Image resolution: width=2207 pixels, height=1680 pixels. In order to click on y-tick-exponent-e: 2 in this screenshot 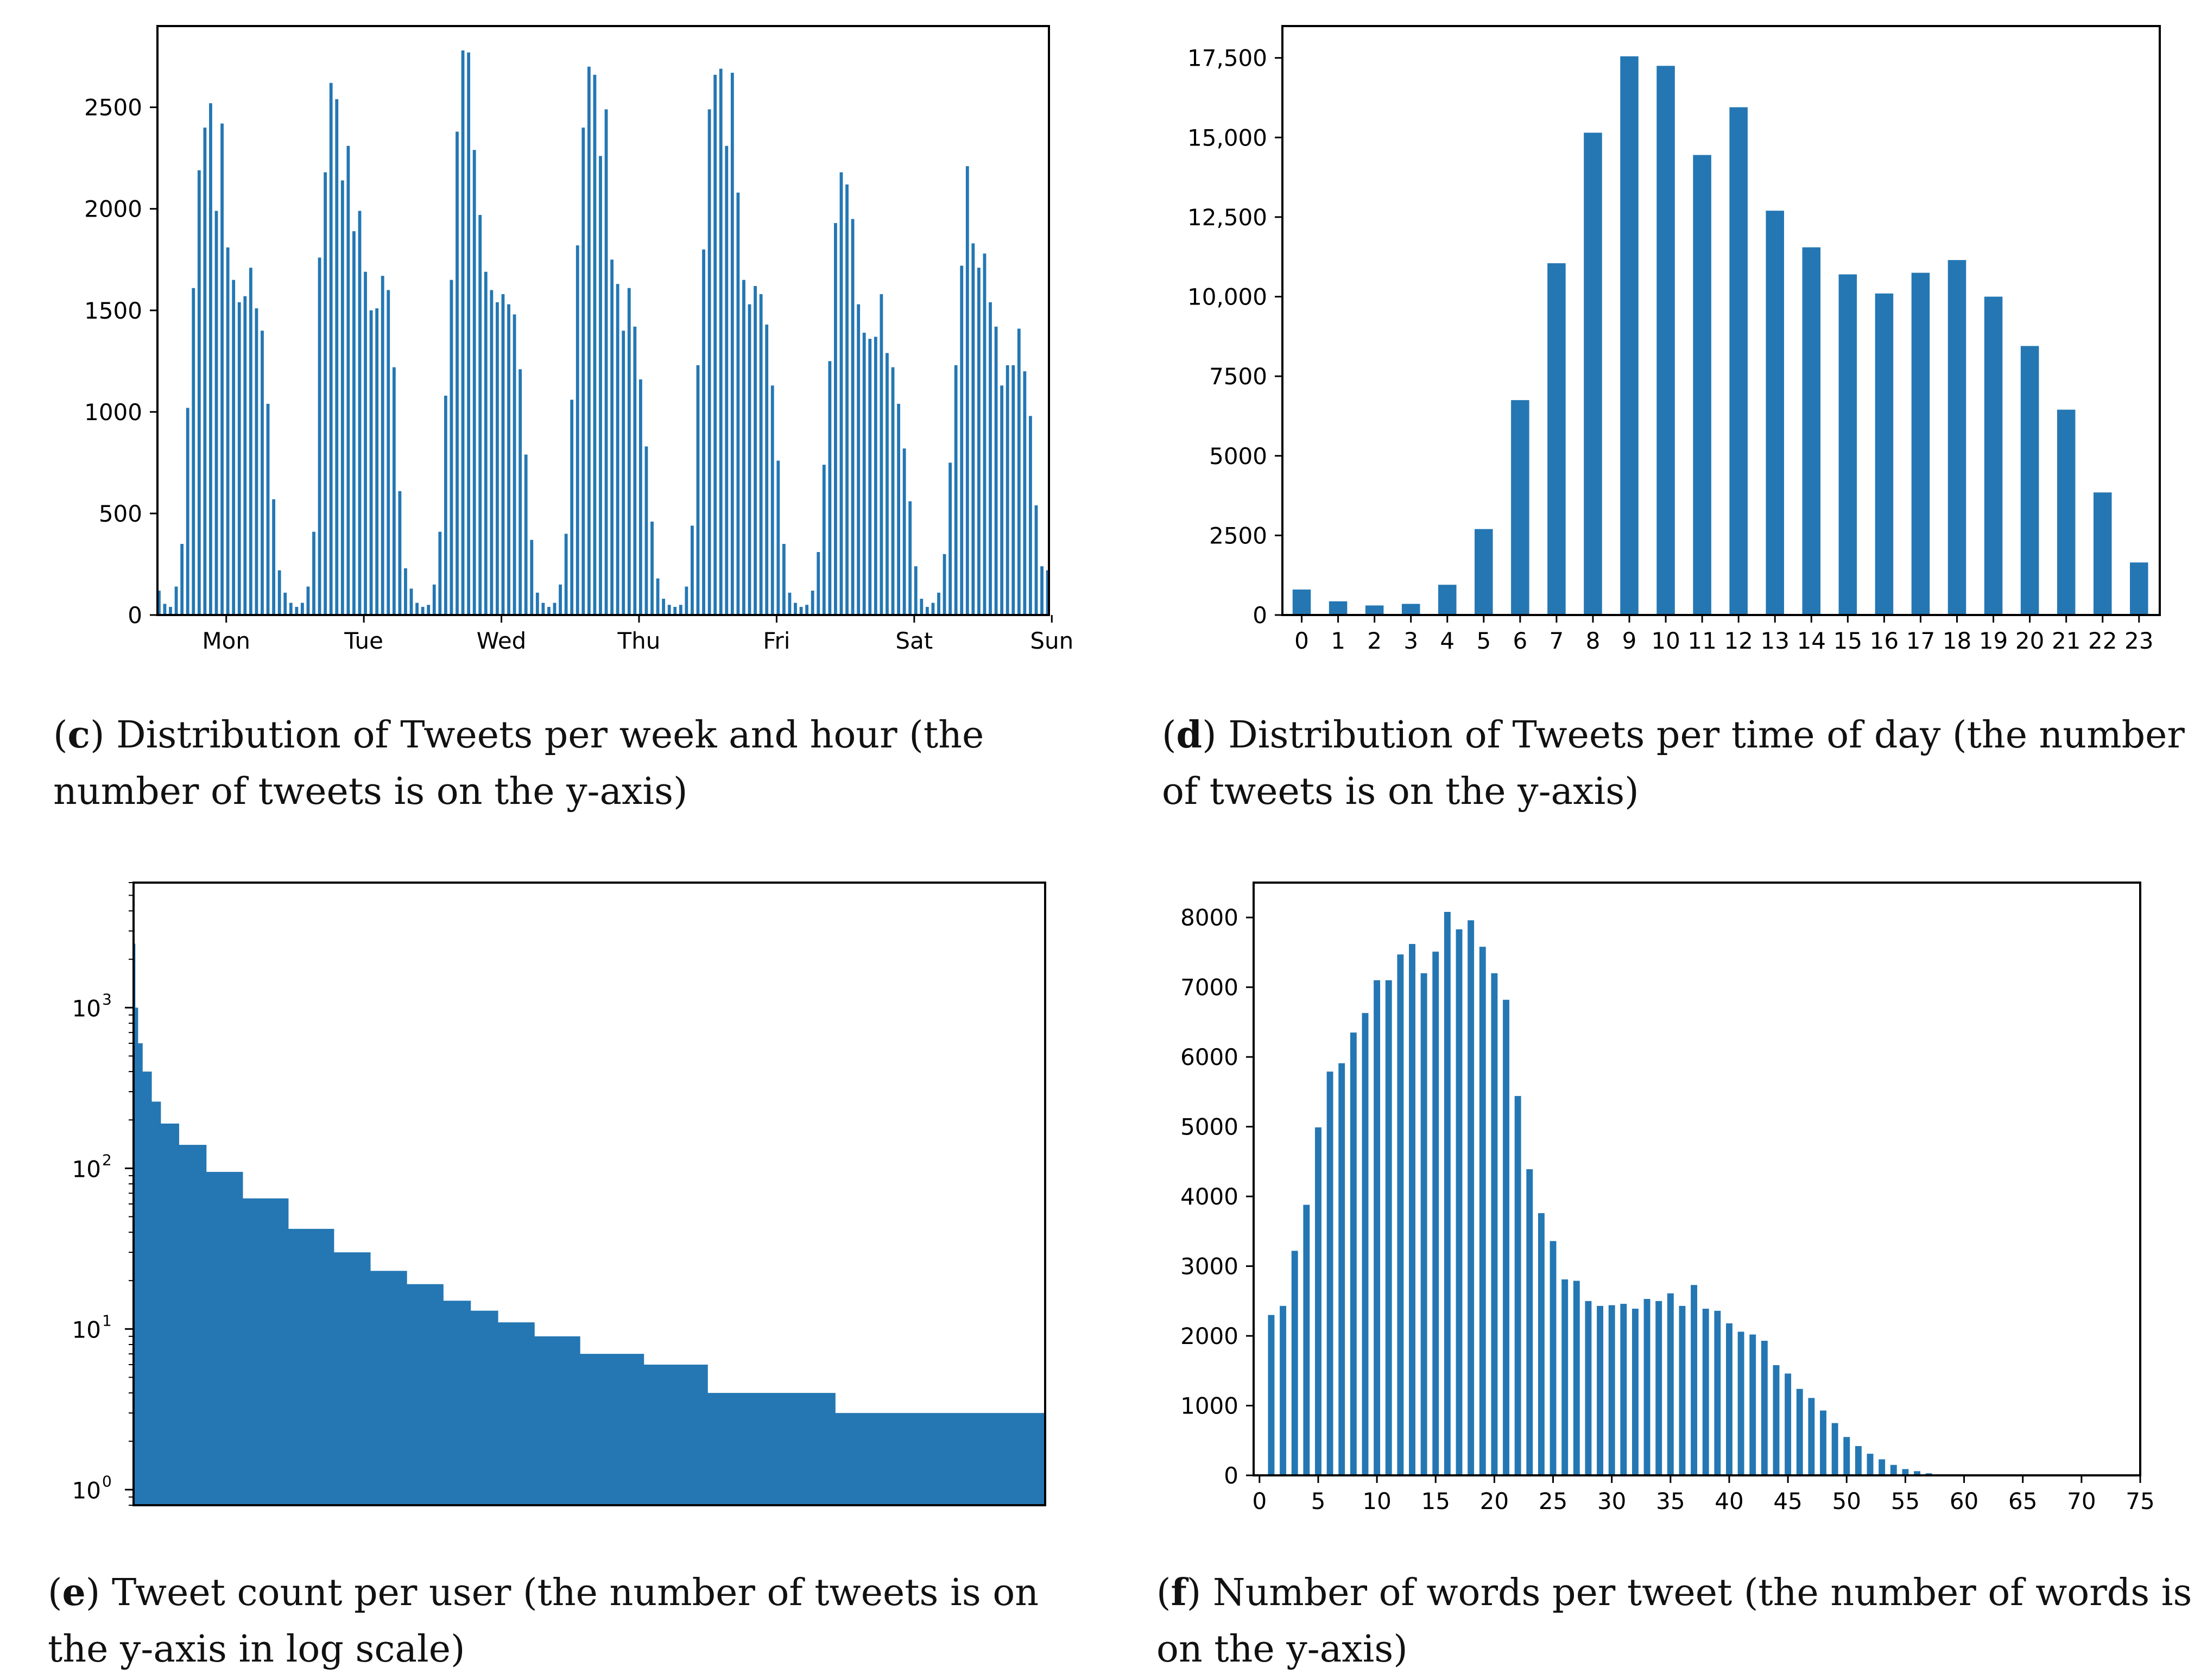, I will do `click(107, 1160)`.